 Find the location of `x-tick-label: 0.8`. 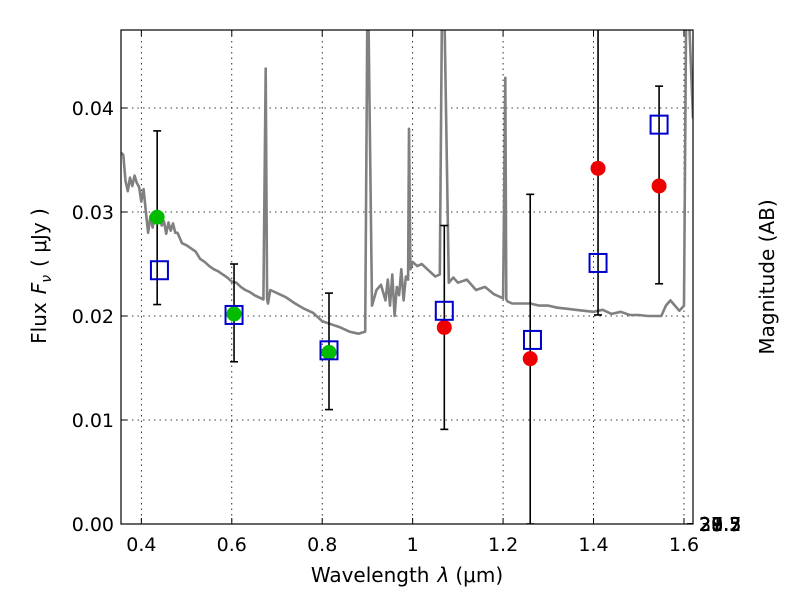

x-tick-label: 0.8 is located at coordinates (322, 545).